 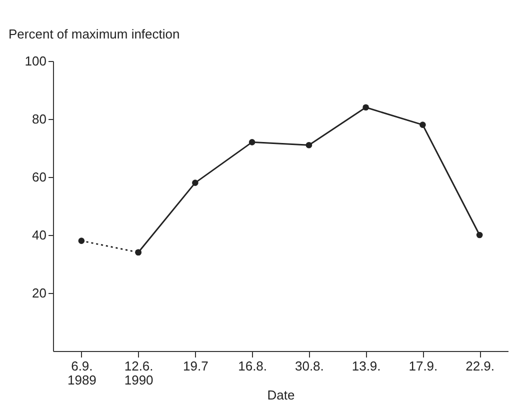 I want to click on x-tick-label: 16.8., so click(x=253, y=366).